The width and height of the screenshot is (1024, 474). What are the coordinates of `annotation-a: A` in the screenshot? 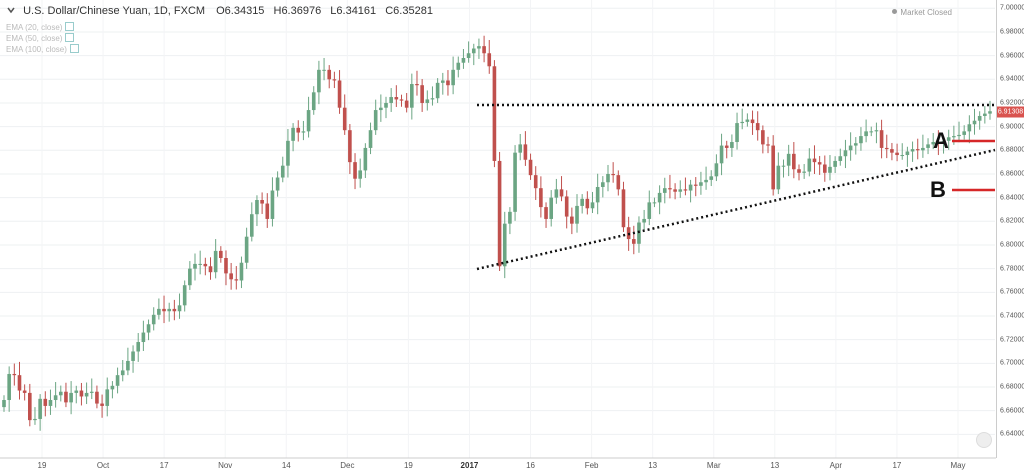 It's located at (941, 140).